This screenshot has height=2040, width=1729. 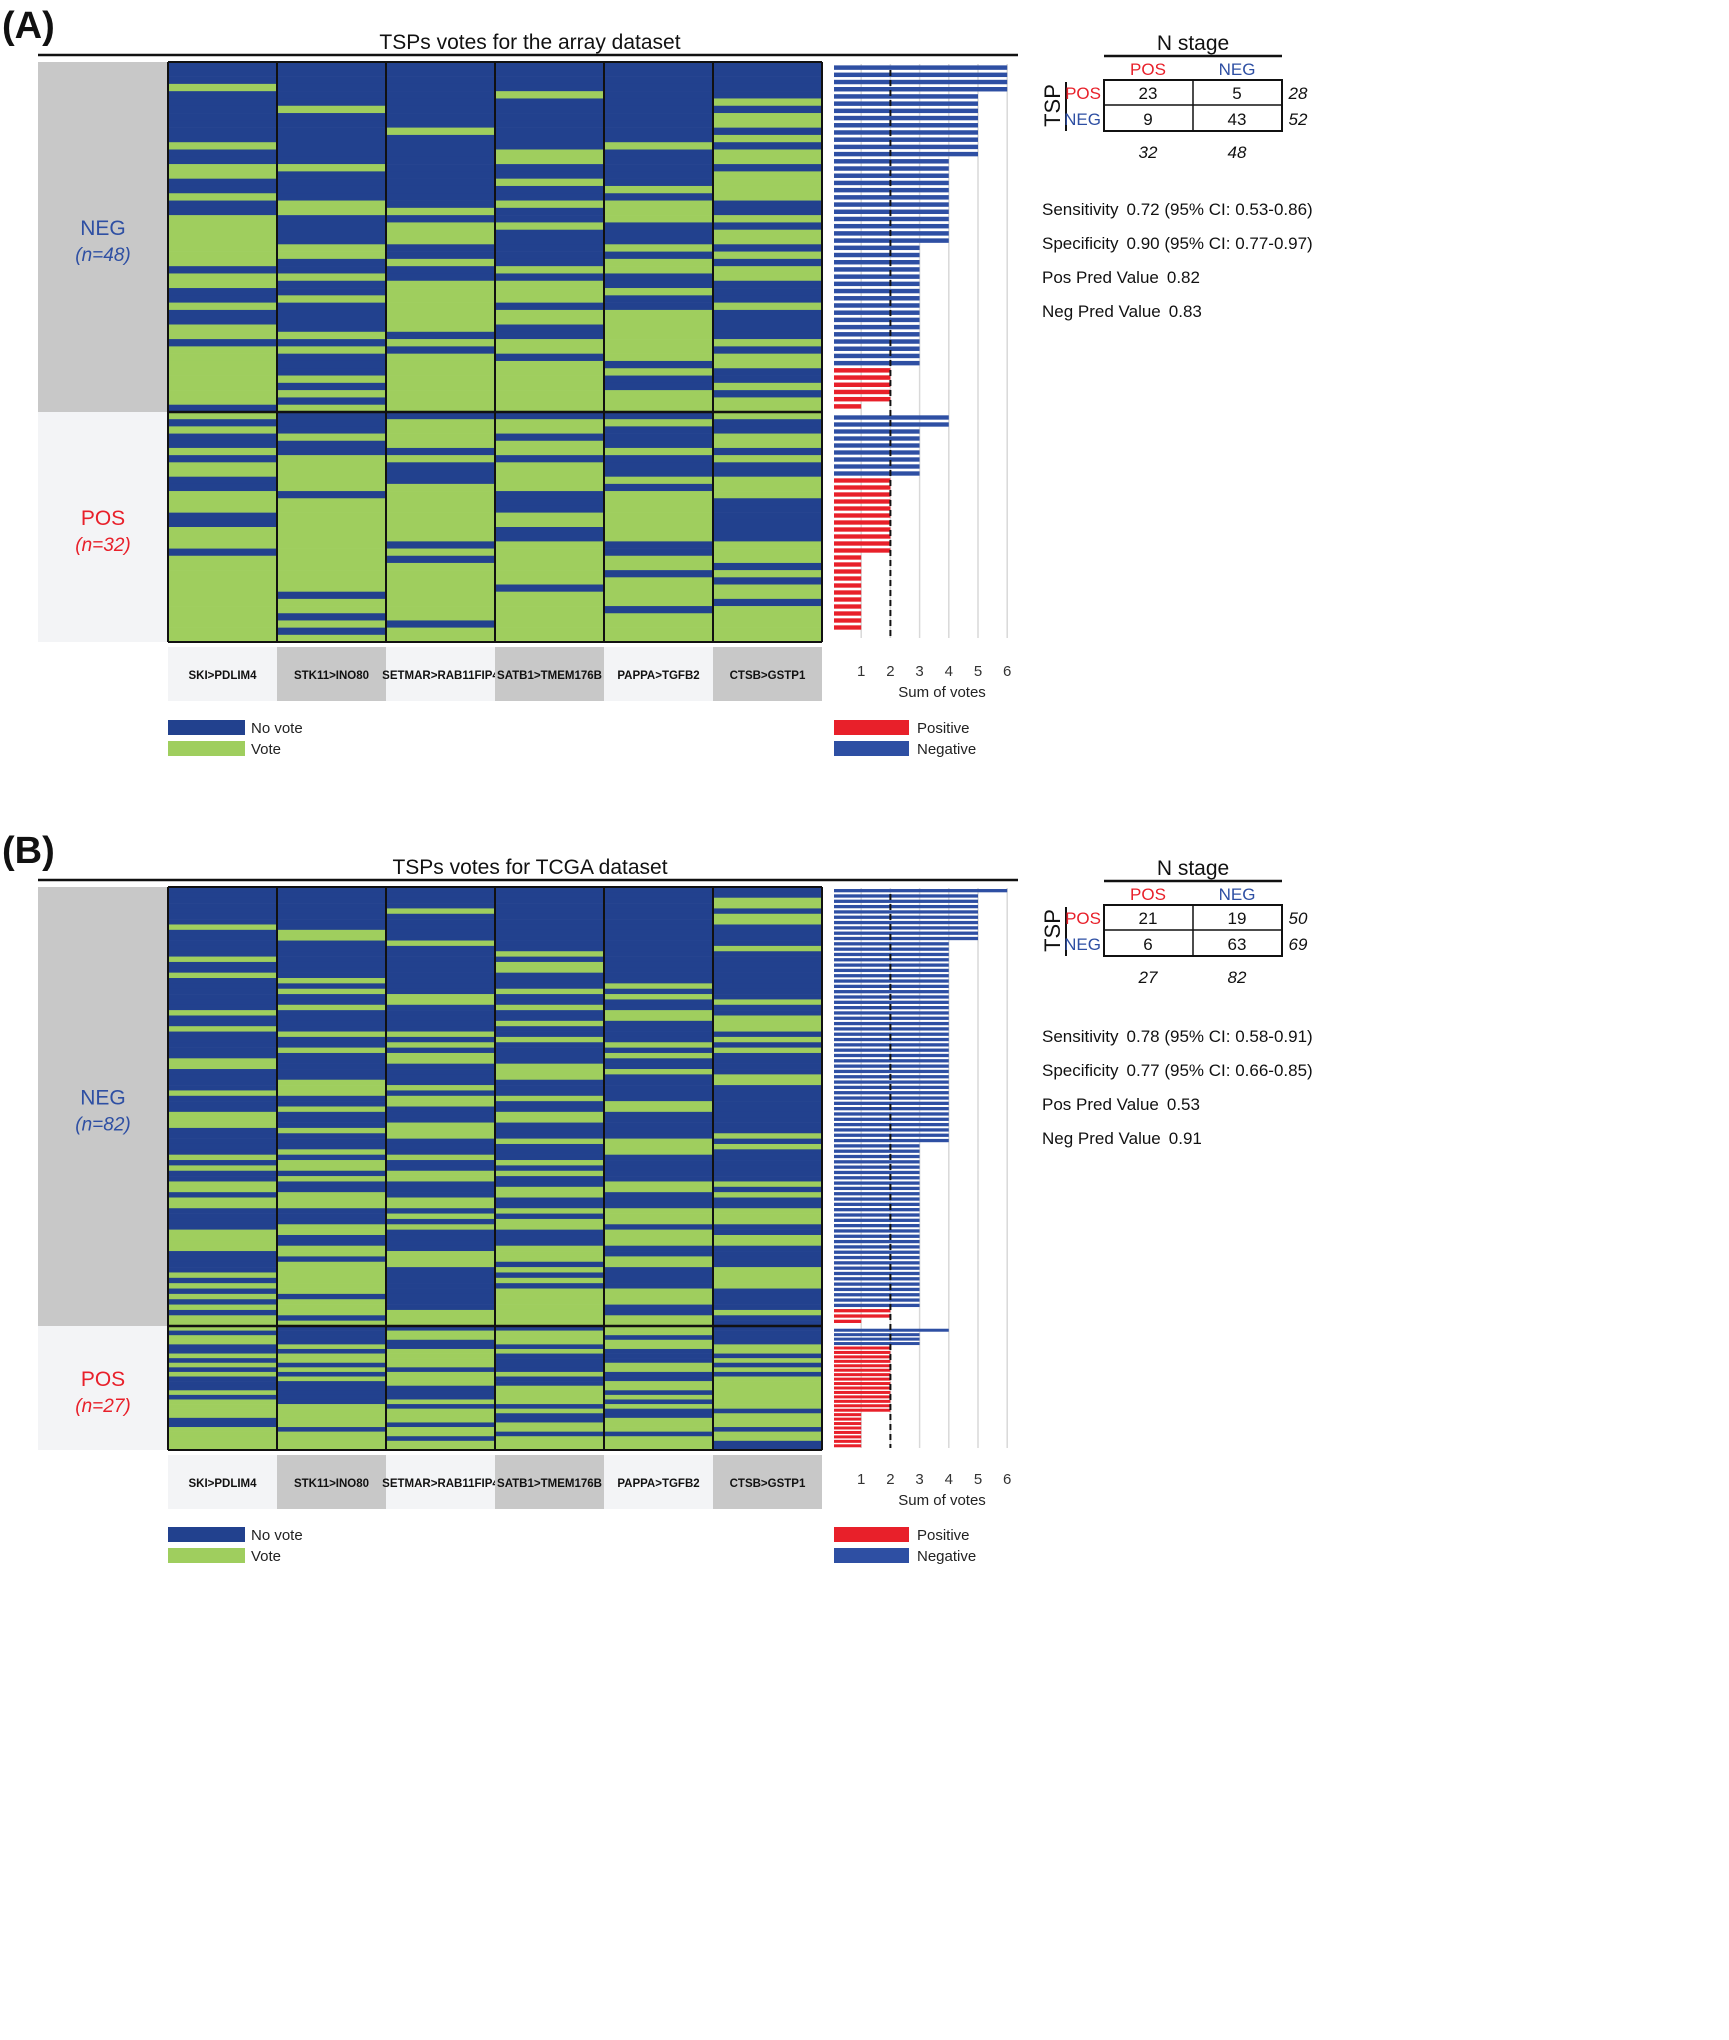 I want to click on confusion-row-total: 28, so click(x=1298, y=93).